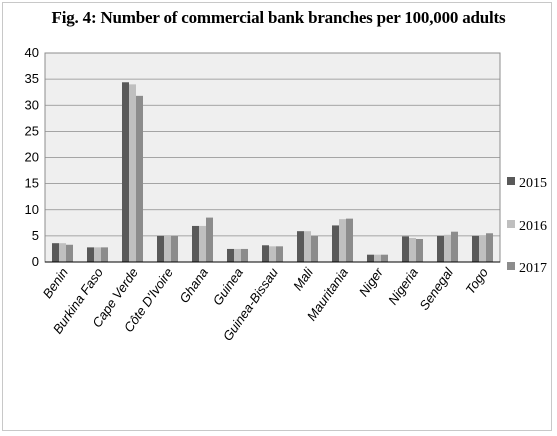 The image size is (557, 436). Describe the element at coordinates (35, 261) in the screenshot. I see `y-tick-label: 0` at that location.